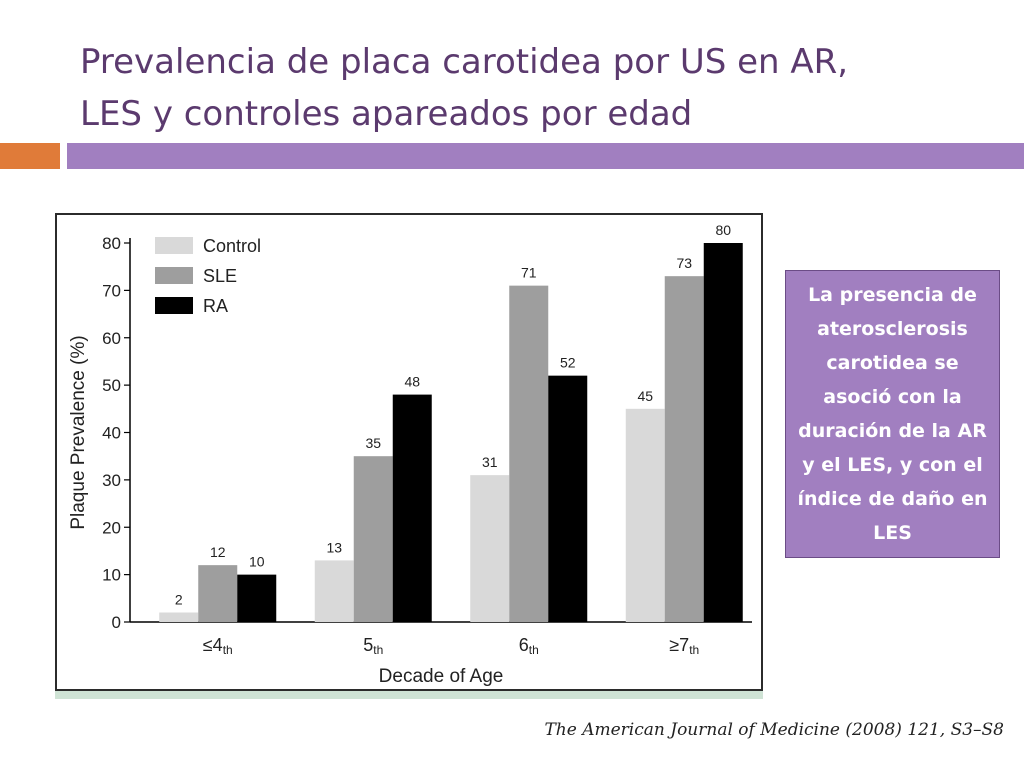  I want to click on legend-swatch-ra, so click(174, 305).